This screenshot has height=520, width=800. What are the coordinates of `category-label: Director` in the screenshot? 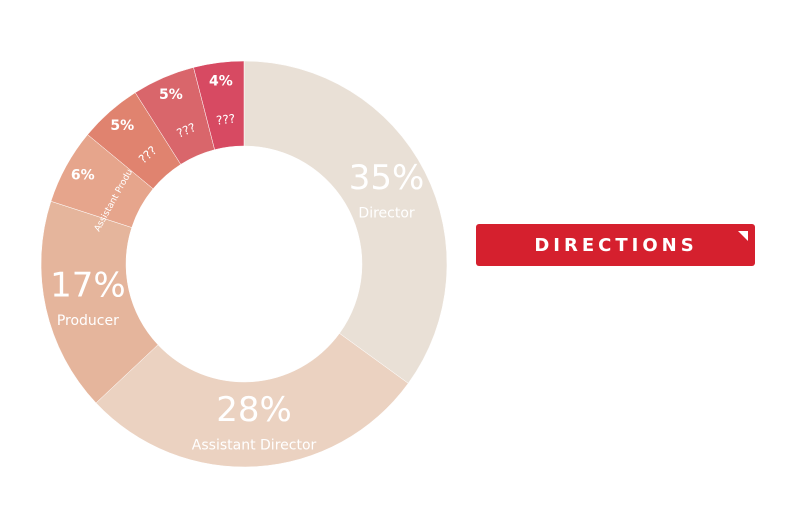 It's located at (386, 213).